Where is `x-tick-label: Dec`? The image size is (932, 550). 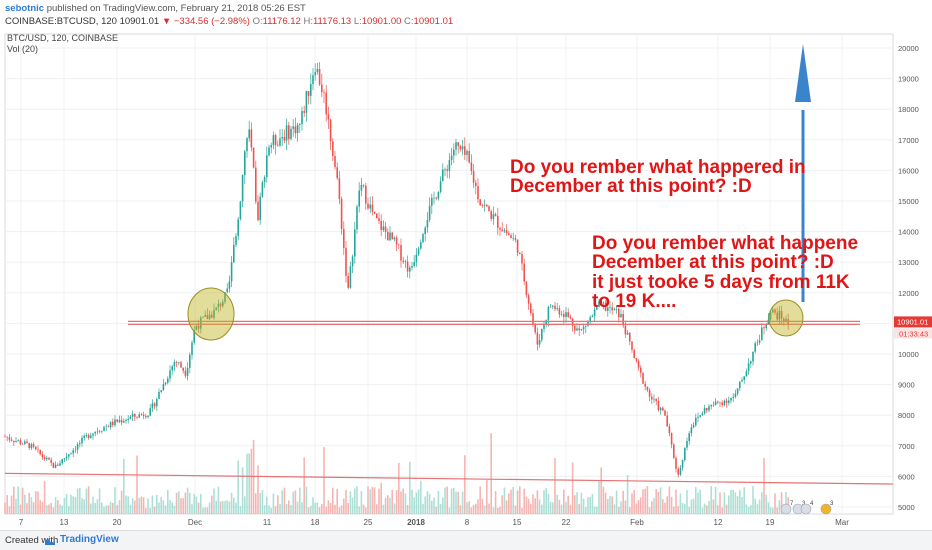 x-tick-label: Dec is located at coordinates (195, 522).